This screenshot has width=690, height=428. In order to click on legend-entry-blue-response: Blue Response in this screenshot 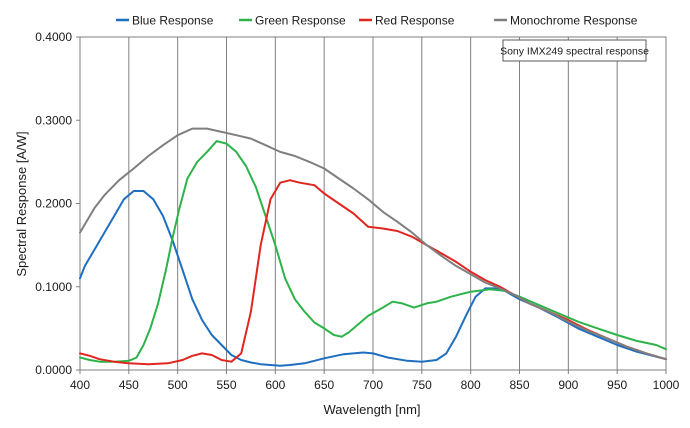, I will do `click(165, 21)`.